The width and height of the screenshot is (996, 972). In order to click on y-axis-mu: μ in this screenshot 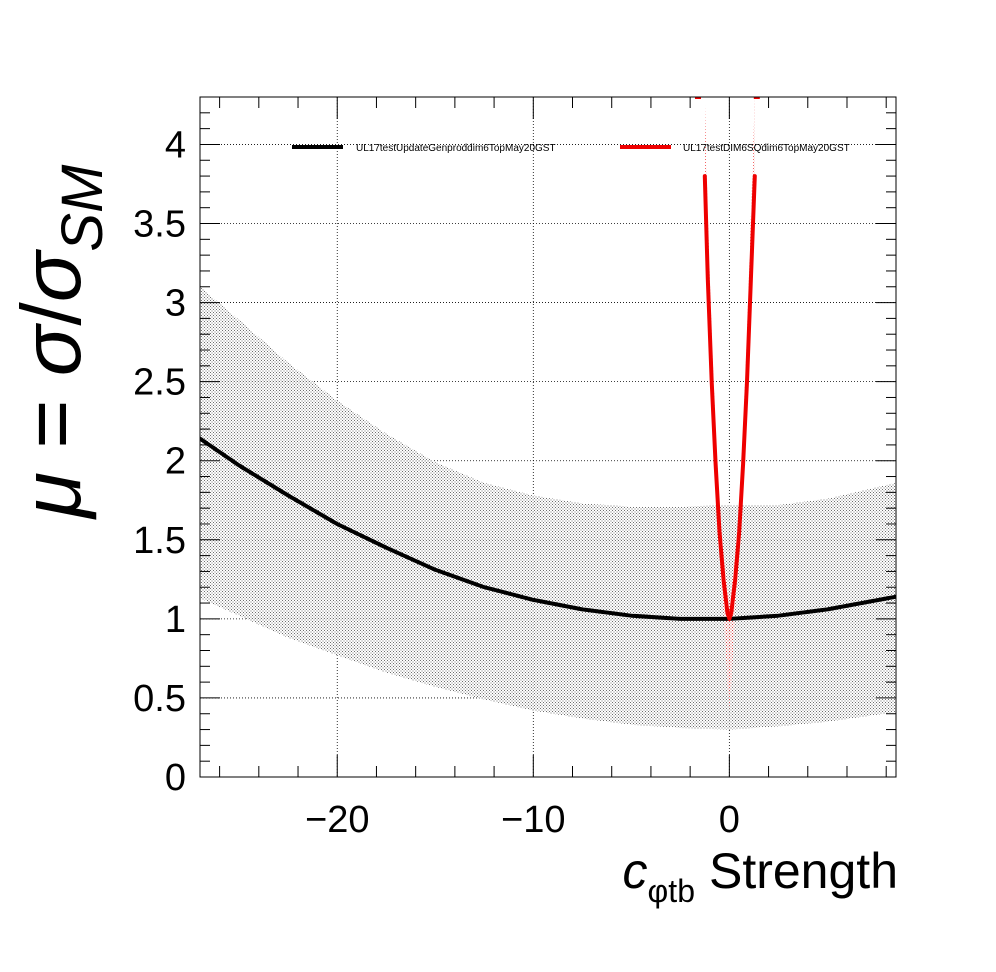, I will do `click(51, 496)`.